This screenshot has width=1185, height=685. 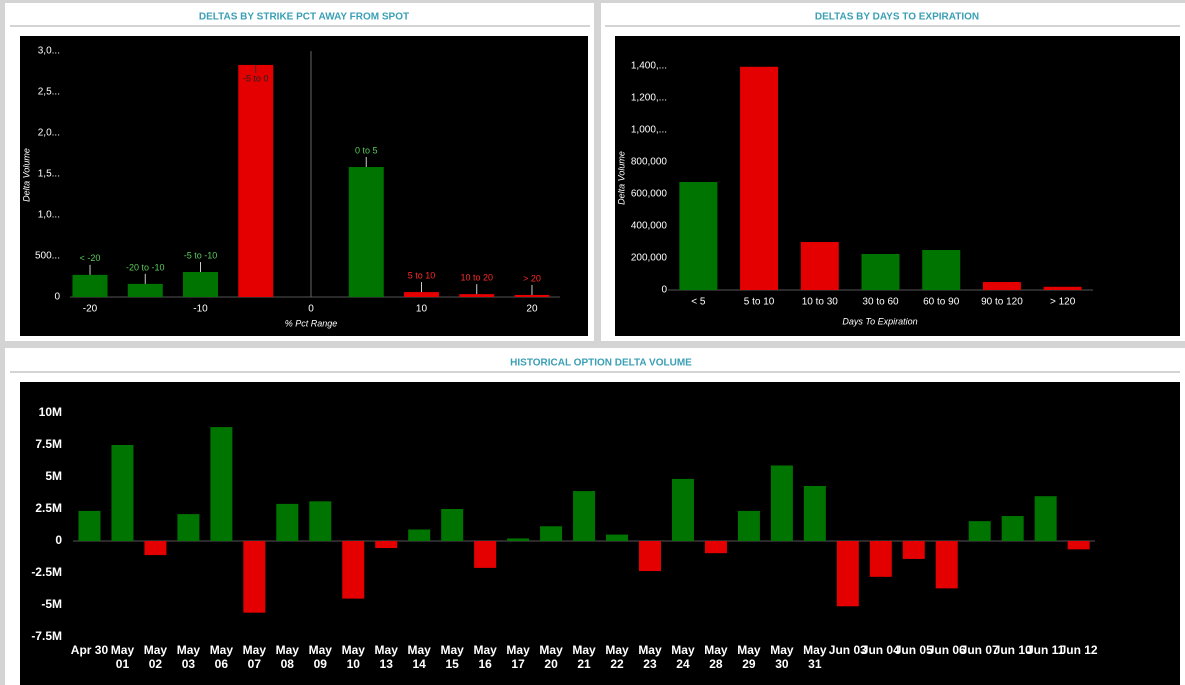 What do you see at coordinates (90, 258) in the screenshot?
I see `bar-label: < -20` at bounding box center [90, 258].